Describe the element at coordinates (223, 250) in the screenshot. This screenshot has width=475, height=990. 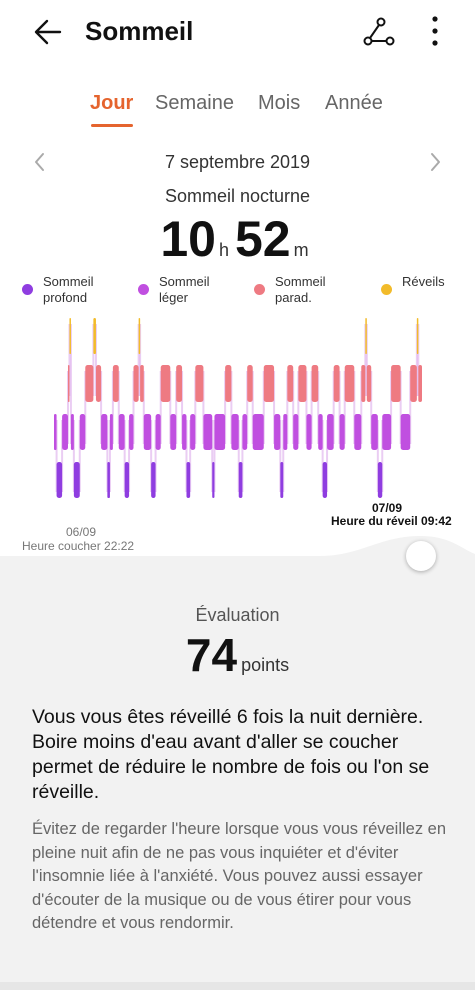
I see `duration-hours-unit: h` at that location.